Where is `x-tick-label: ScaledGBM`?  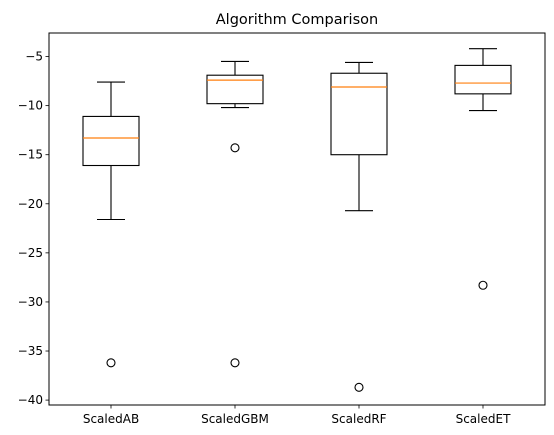
x-tick-label: ScaledGBM is located at coordinates (235, 419).